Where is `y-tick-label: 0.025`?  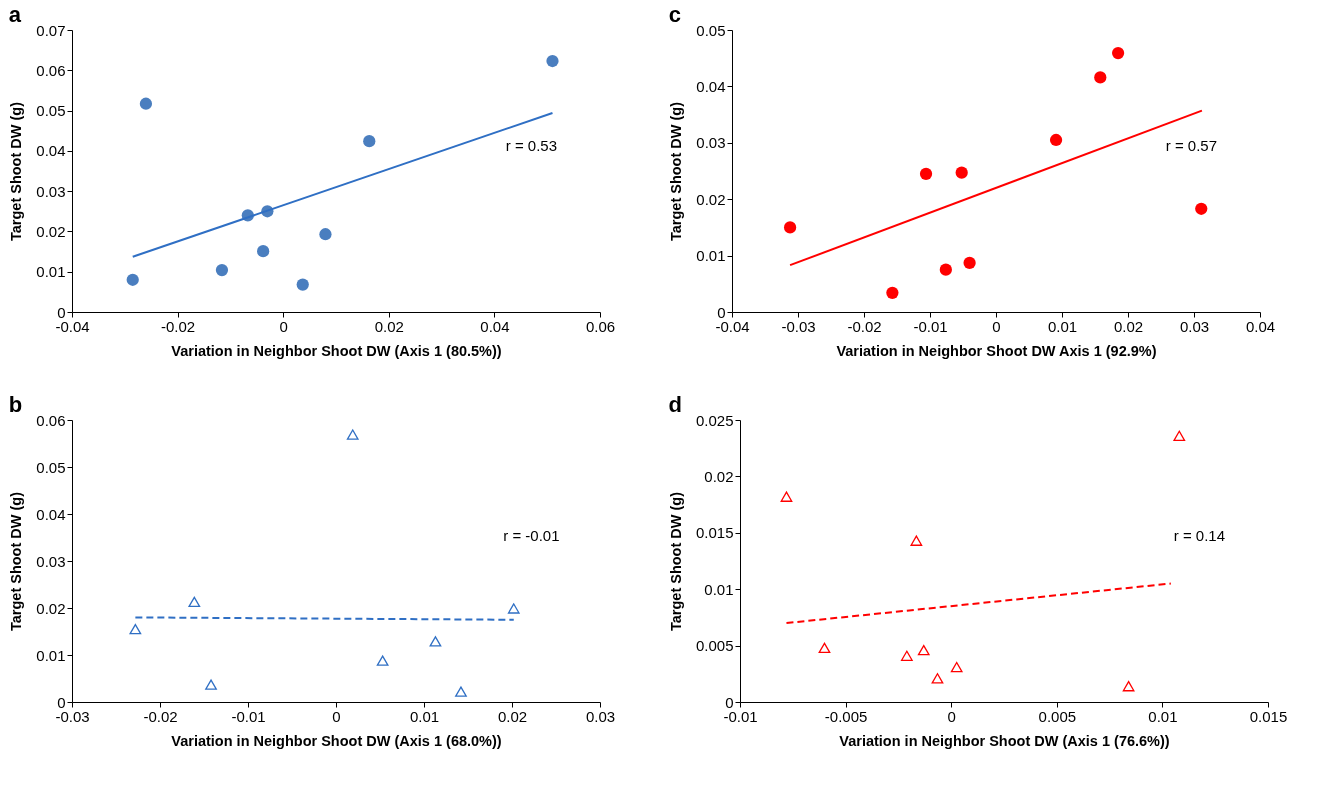
y-tick-label: 0.025 is located at coordinates (714, 420).